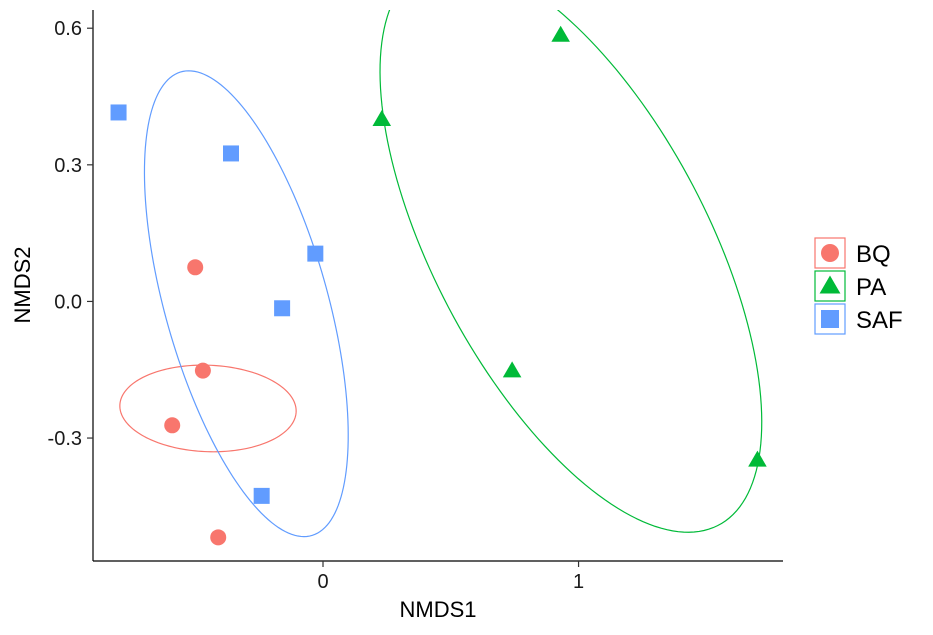 The width and height of the screenshot is (933, 635). What do you see at coordinates (65, 439) in the screenshot?
I see `y-tick-label: -0.3` at bounding box center [65, 439].